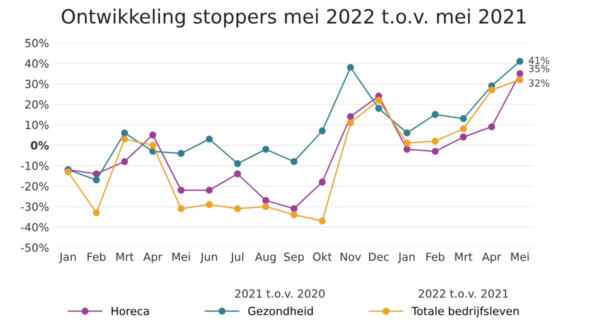 This screenshot has width=600, height=330. I want to click on y-tick-label: -10%, so click(34, 166).